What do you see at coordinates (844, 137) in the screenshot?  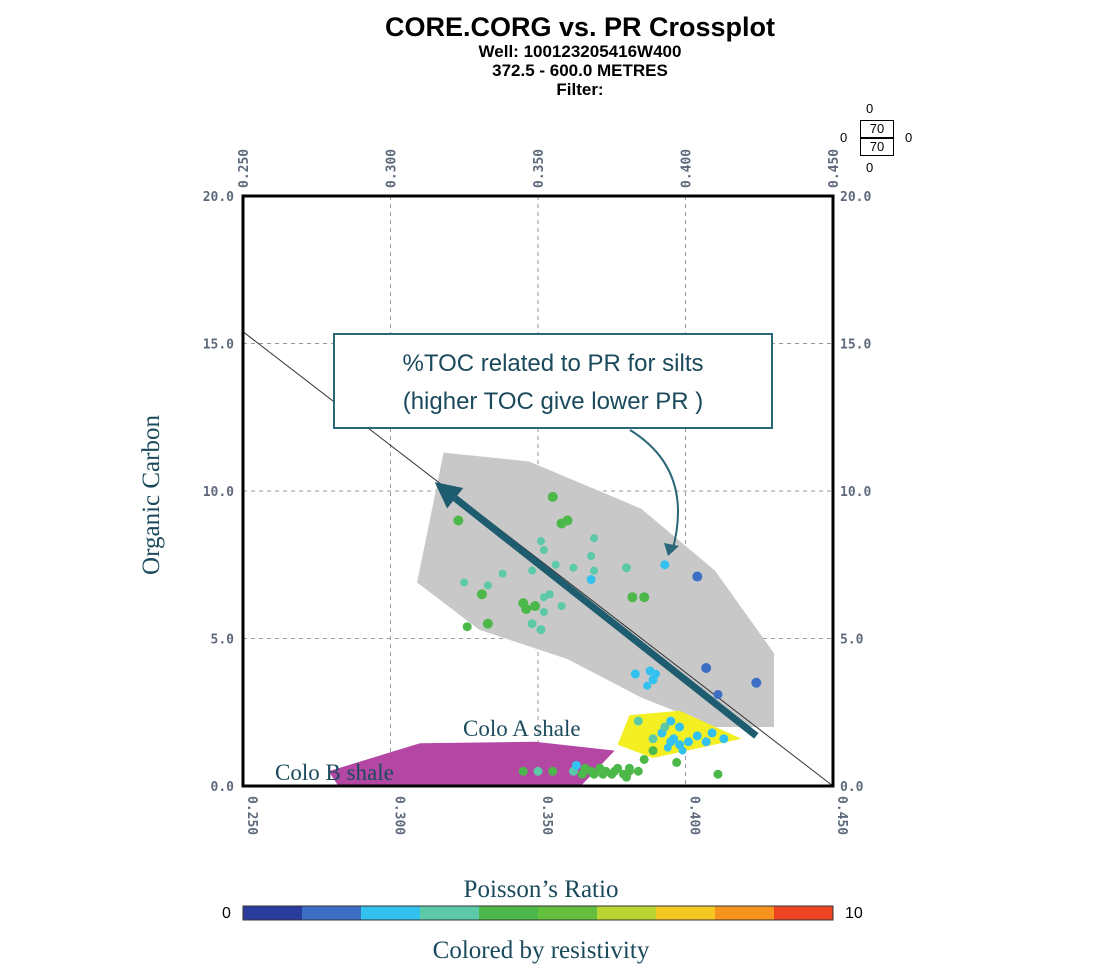 I see `scale-box-left: 0` at bounding box center [844, 137].